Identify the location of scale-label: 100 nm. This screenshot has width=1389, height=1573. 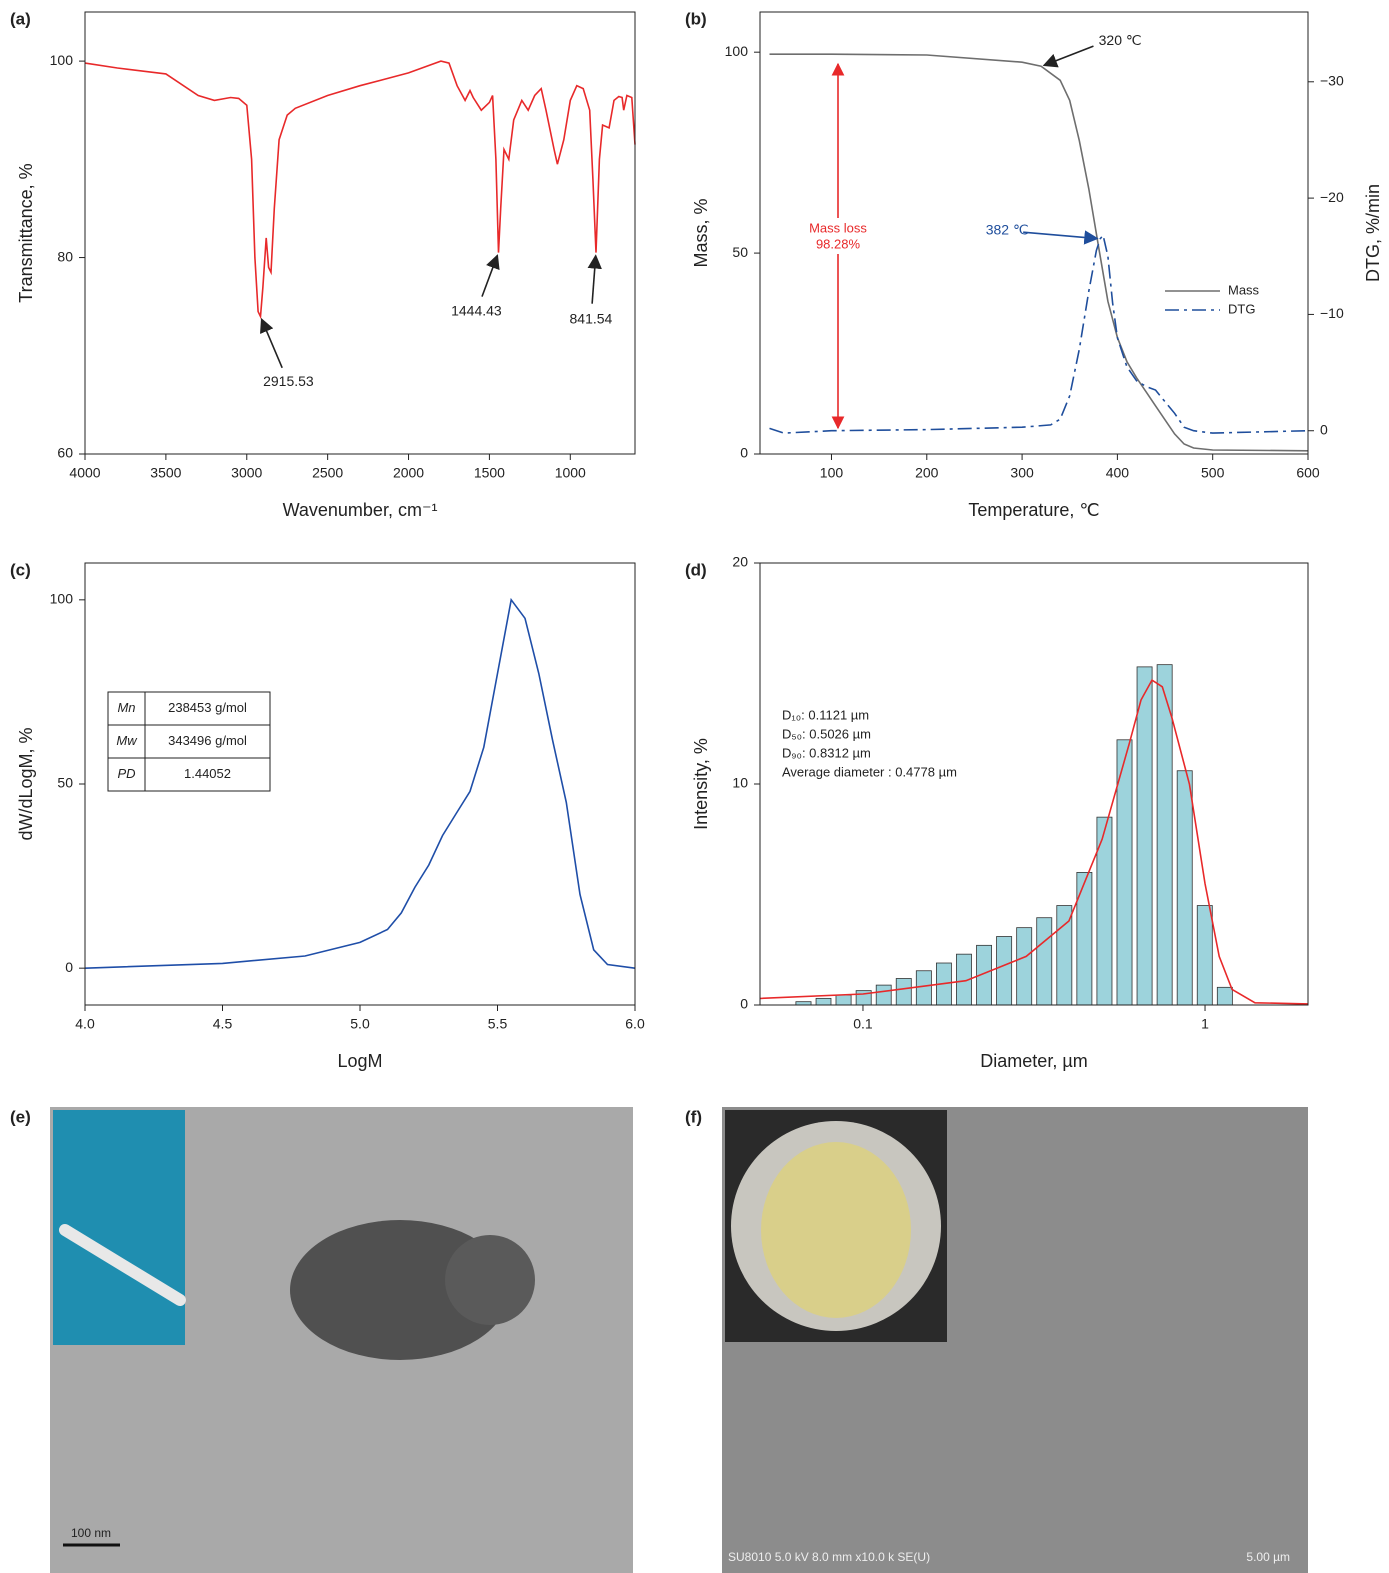
(91, 1533).